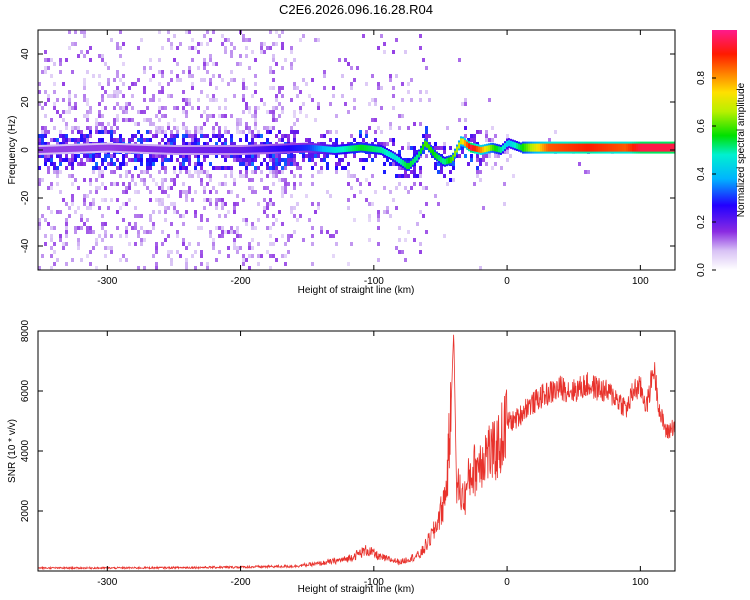 The height and width of the screenshot is (600, 750). I want to click on spectrogram-y-label: Frequency (Hz), so click(12, 150).